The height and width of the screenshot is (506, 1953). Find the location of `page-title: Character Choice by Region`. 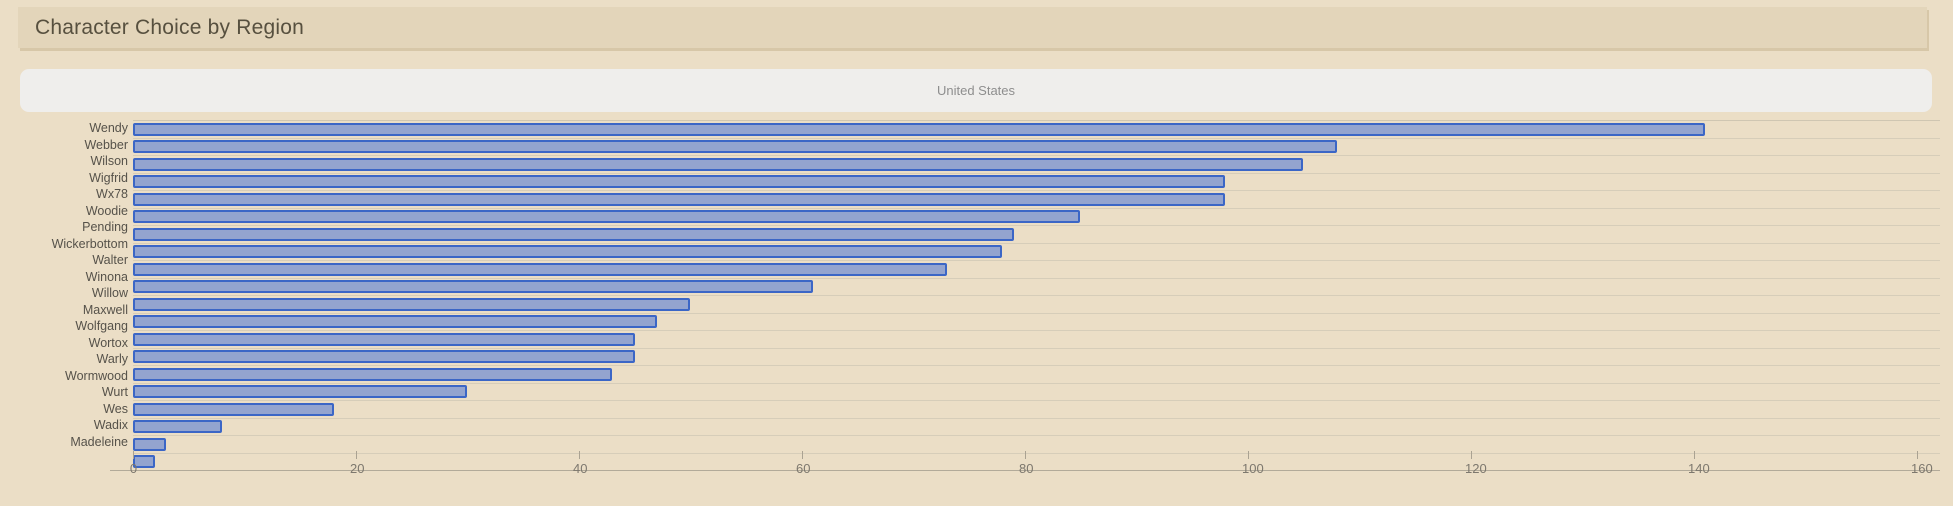

page-title: Character Choice by Region is located at coordinates (170, 27).